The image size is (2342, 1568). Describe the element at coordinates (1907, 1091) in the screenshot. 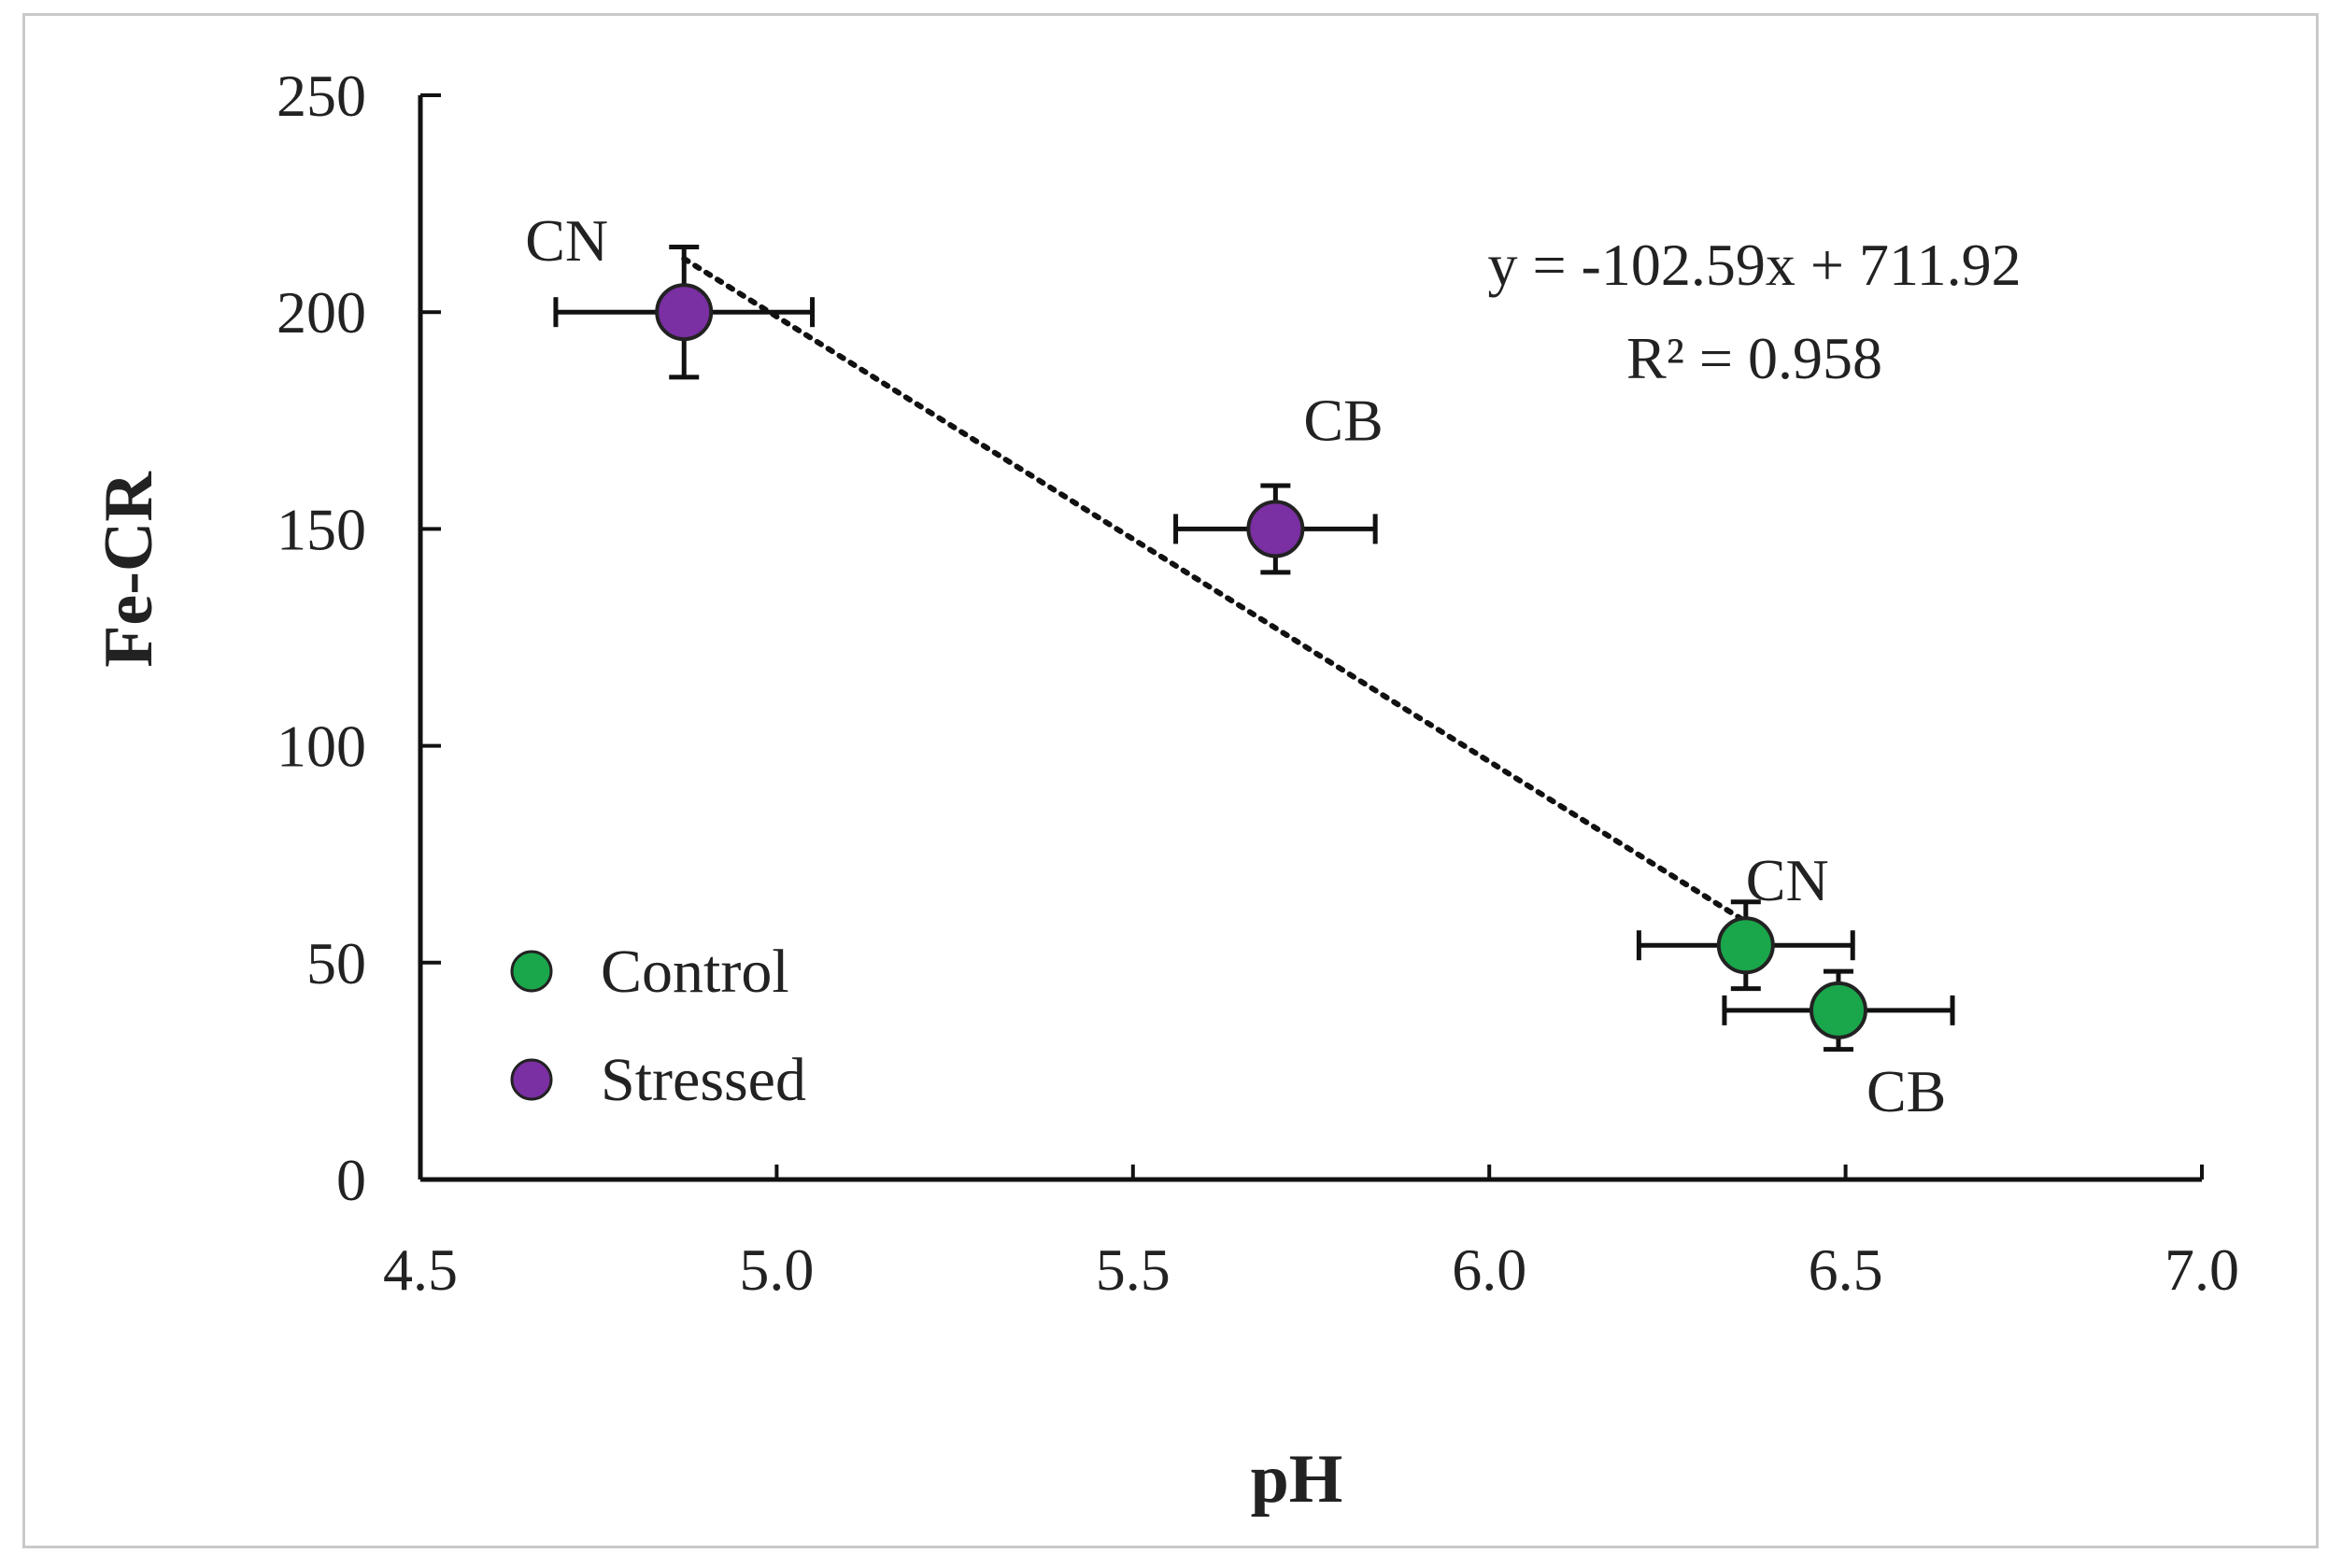

I see `point-label-control-cb: CB` at that location.